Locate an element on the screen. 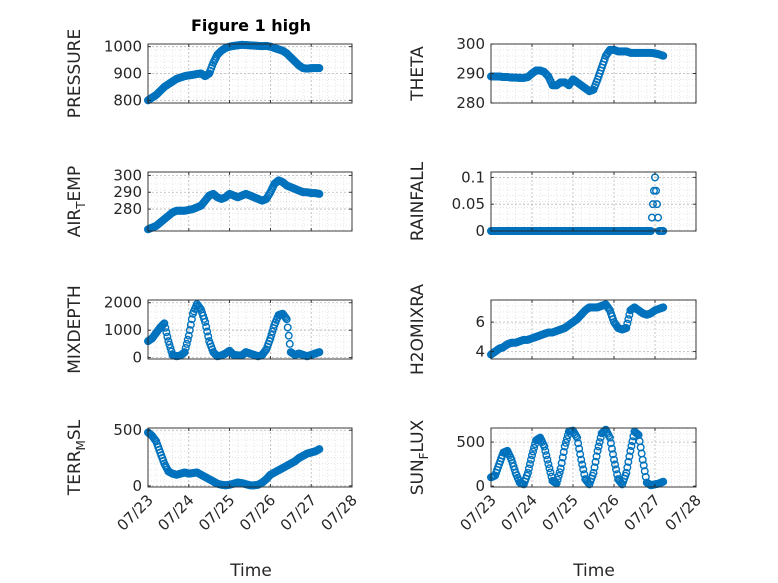 This screenshot has width=778, height=583. y-tick-label: 0.1 is located at coordinates (473, 177).